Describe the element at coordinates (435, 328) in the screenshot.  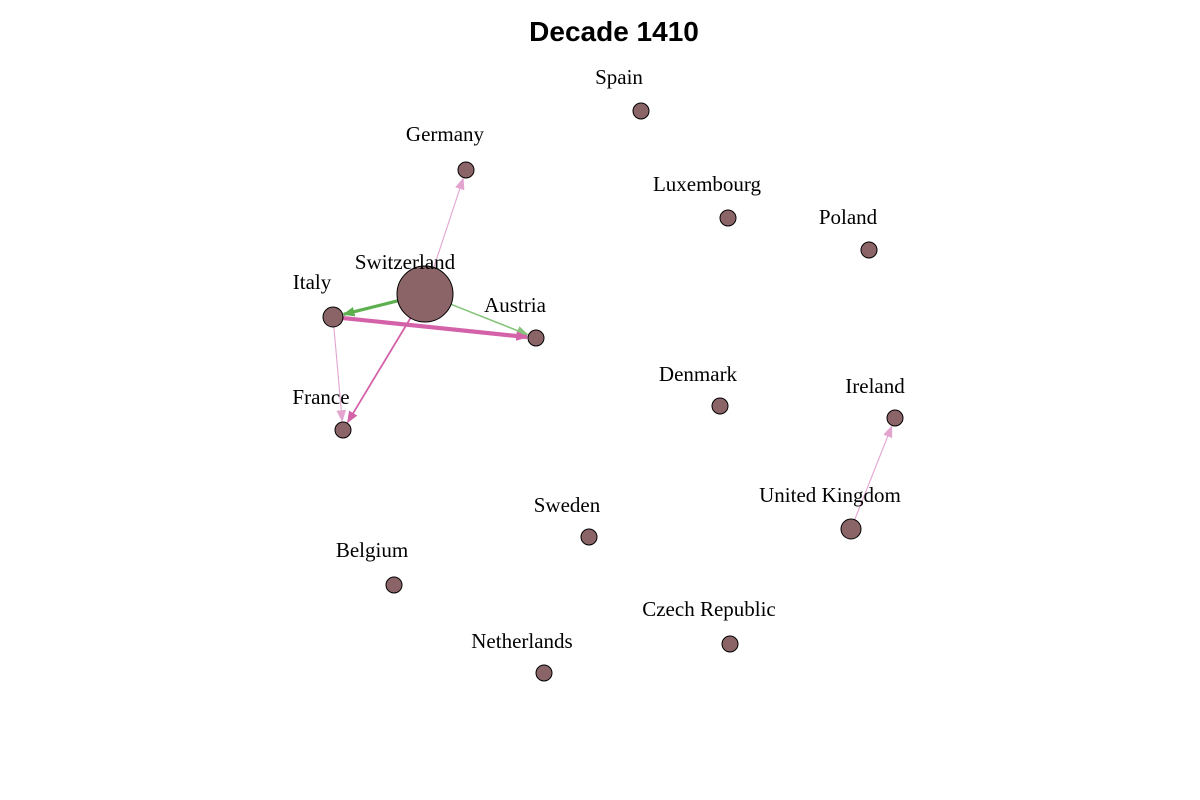
I see `edge-italy-to-austria` at that location.